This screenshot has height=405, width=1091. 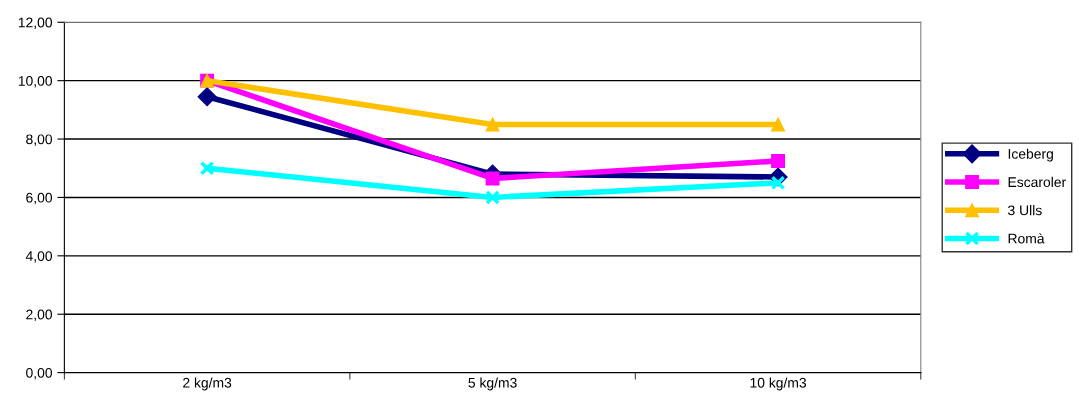 What do you see at coordinates (1030, 155) in the screenshot?
I see `legend-label: Iceberg` at bounding box center [1030, 155].